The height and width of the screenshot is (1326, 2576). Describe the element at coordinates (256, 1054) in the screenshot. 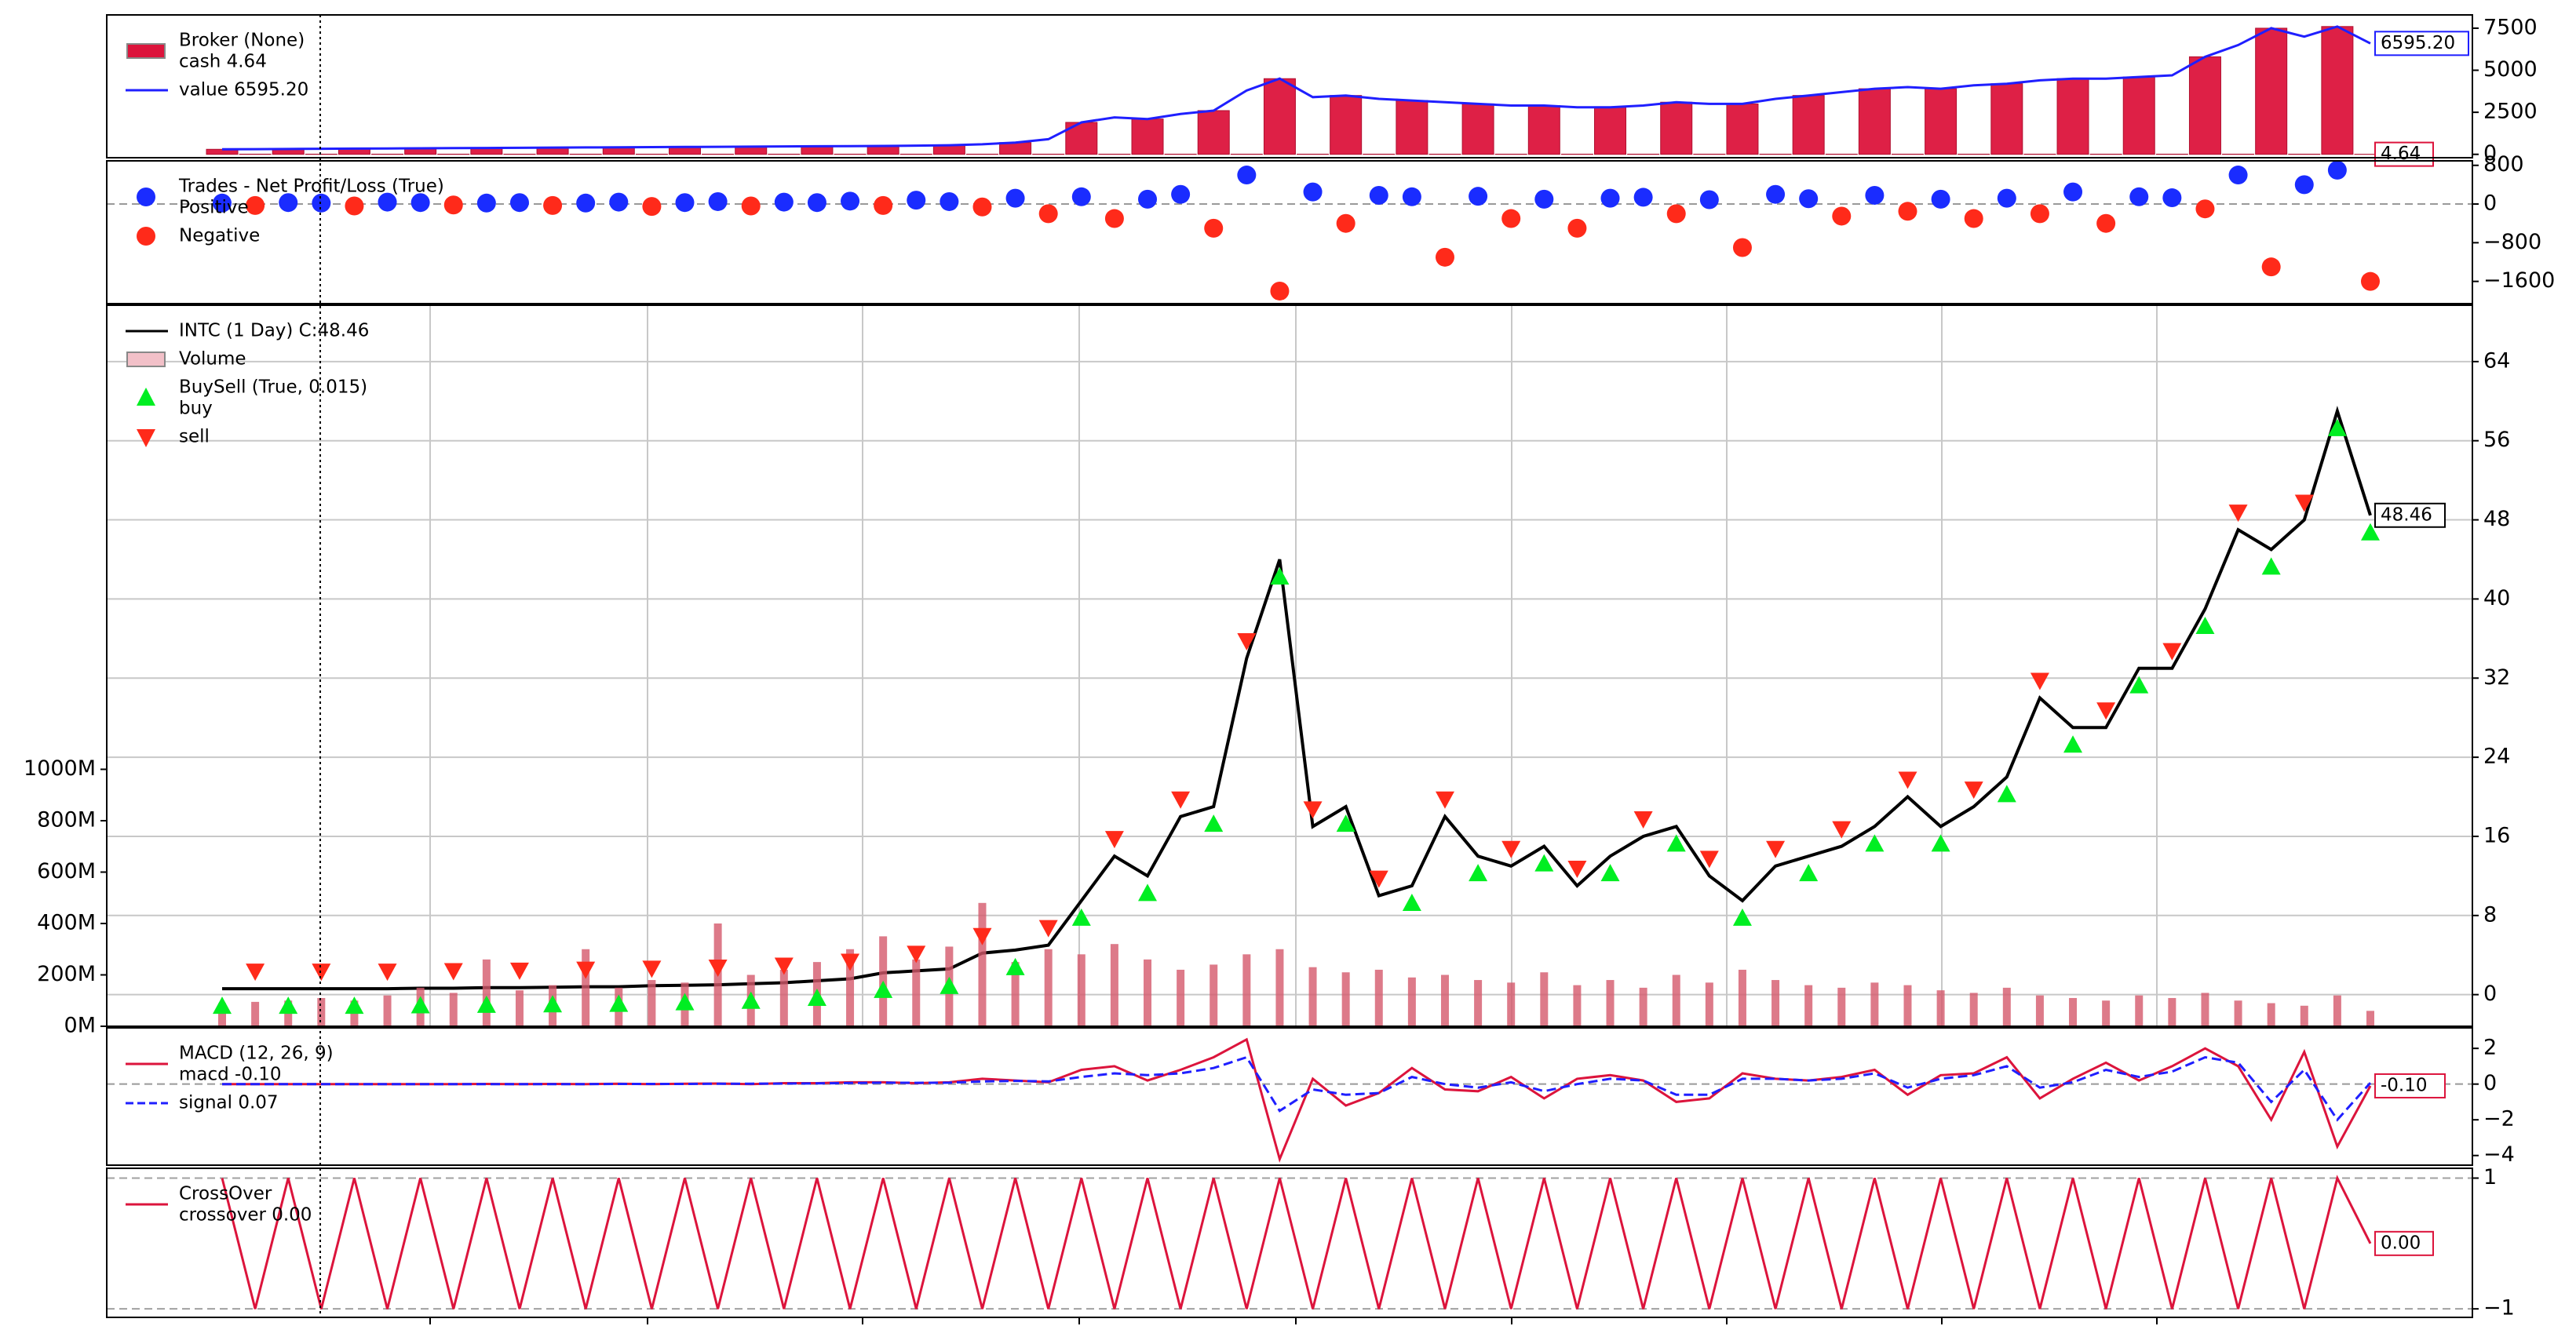

I see `legend-title: MACD (12, 26, 9)` at that location.